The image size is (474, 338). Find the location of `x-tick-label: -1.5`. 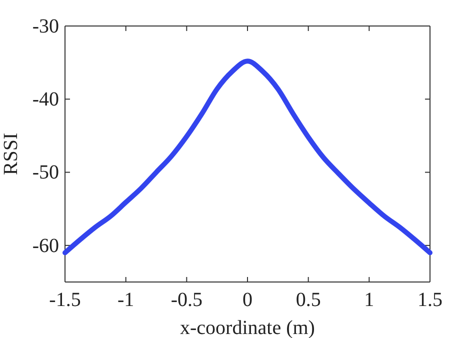

x-tick-label: -1.5 is located at coordinates (65, 300).